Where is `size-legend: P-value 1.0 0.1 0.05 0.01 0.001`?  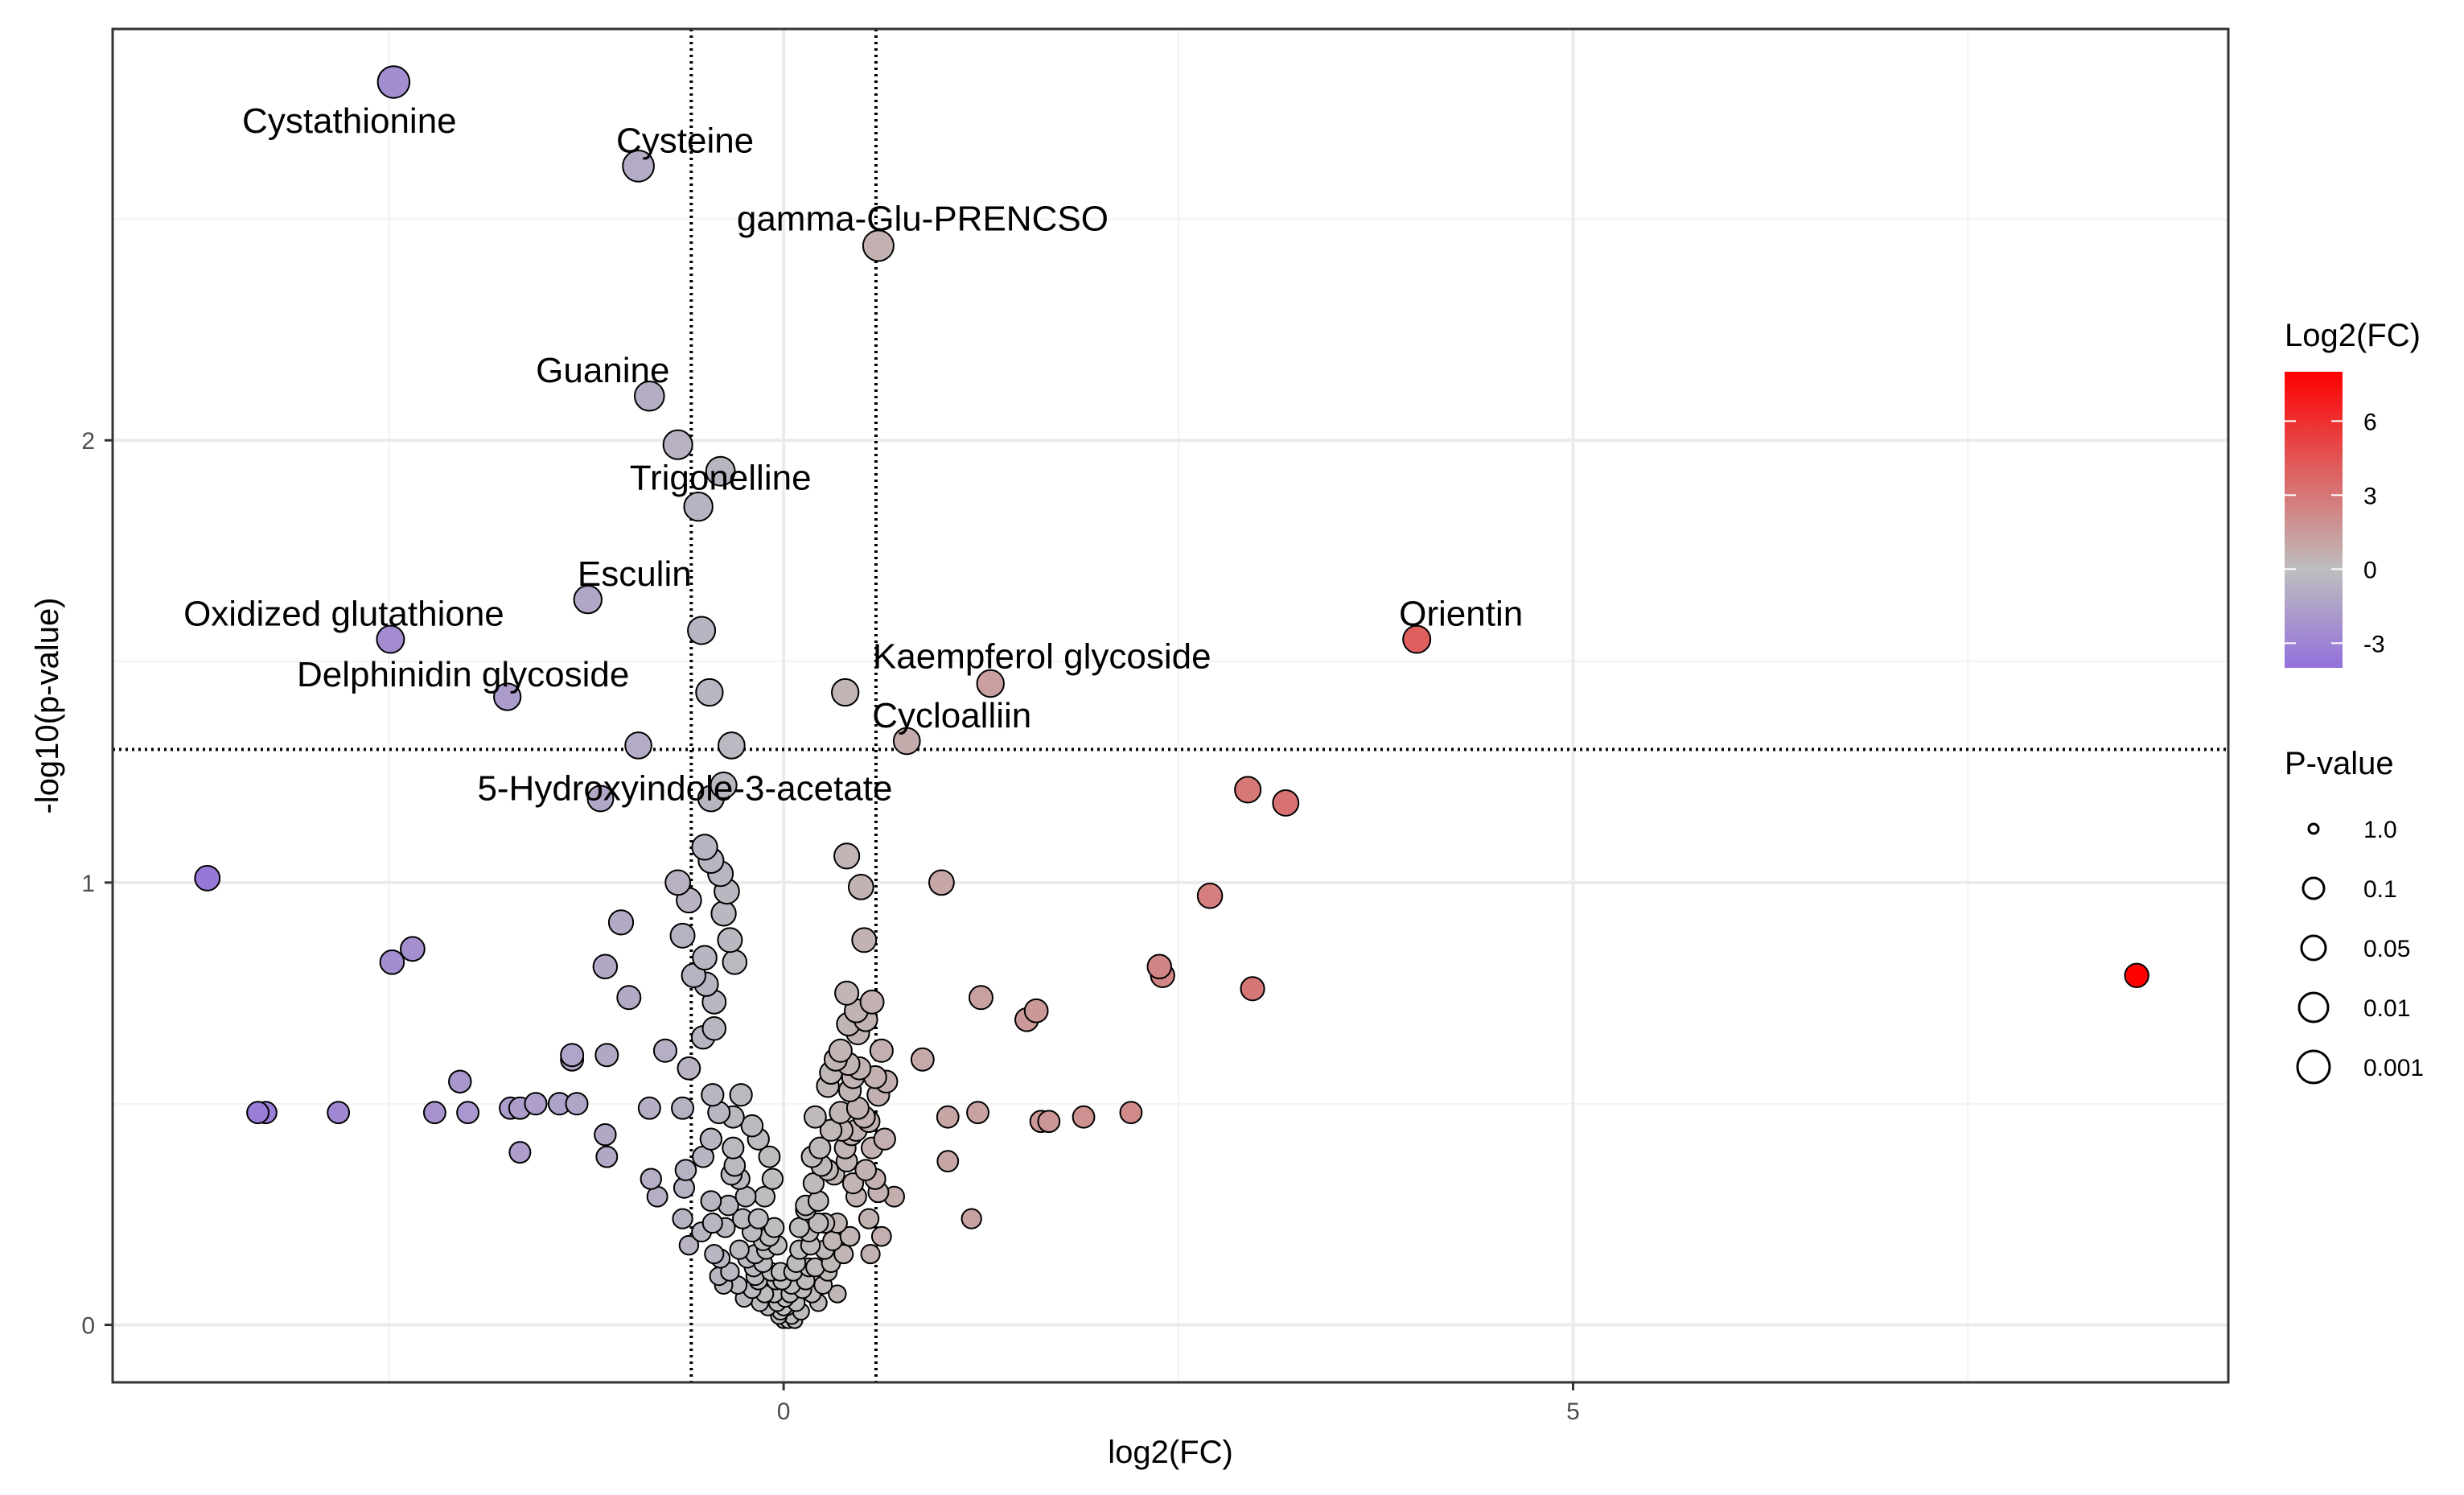 size-legend: P-value 1.0 0.1 0.05 0.01 0.001 is located at coordinates (2354, 915).